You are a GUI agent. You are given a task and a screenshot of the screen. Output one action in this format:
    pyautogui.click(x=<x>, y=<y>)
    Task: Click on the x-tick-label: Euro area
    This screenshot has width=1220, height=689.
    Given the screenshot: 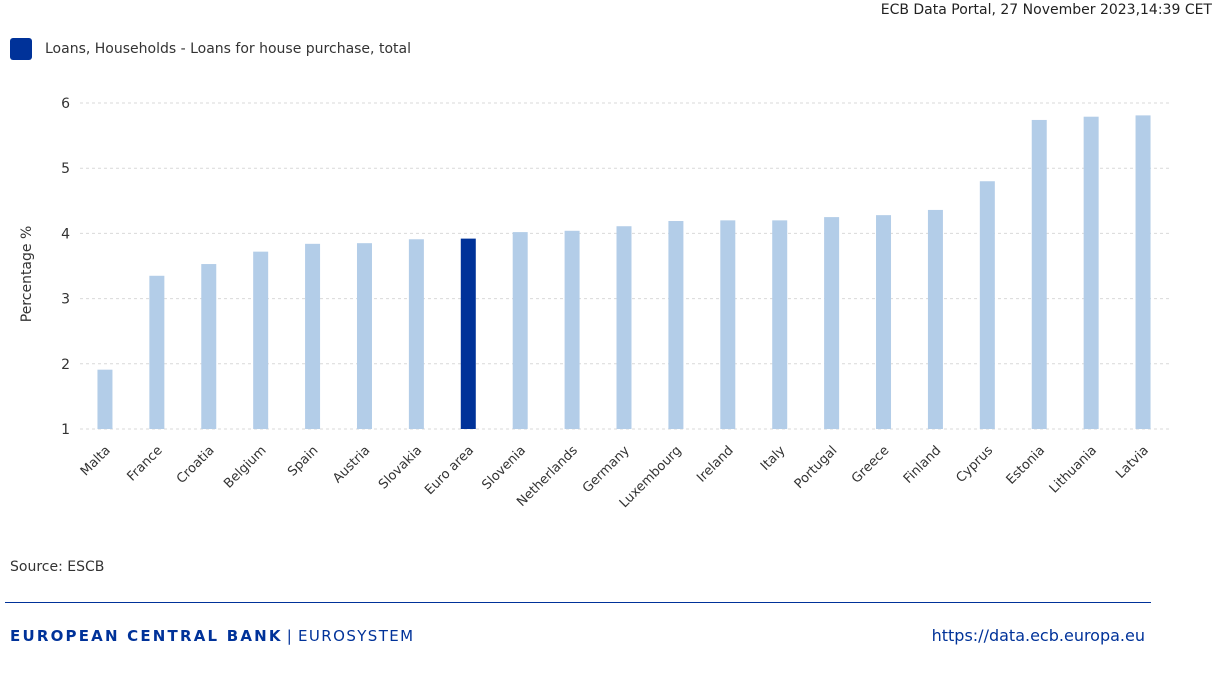 What is the action you would take?
    pyautogui.click(x=449, y=470)
    